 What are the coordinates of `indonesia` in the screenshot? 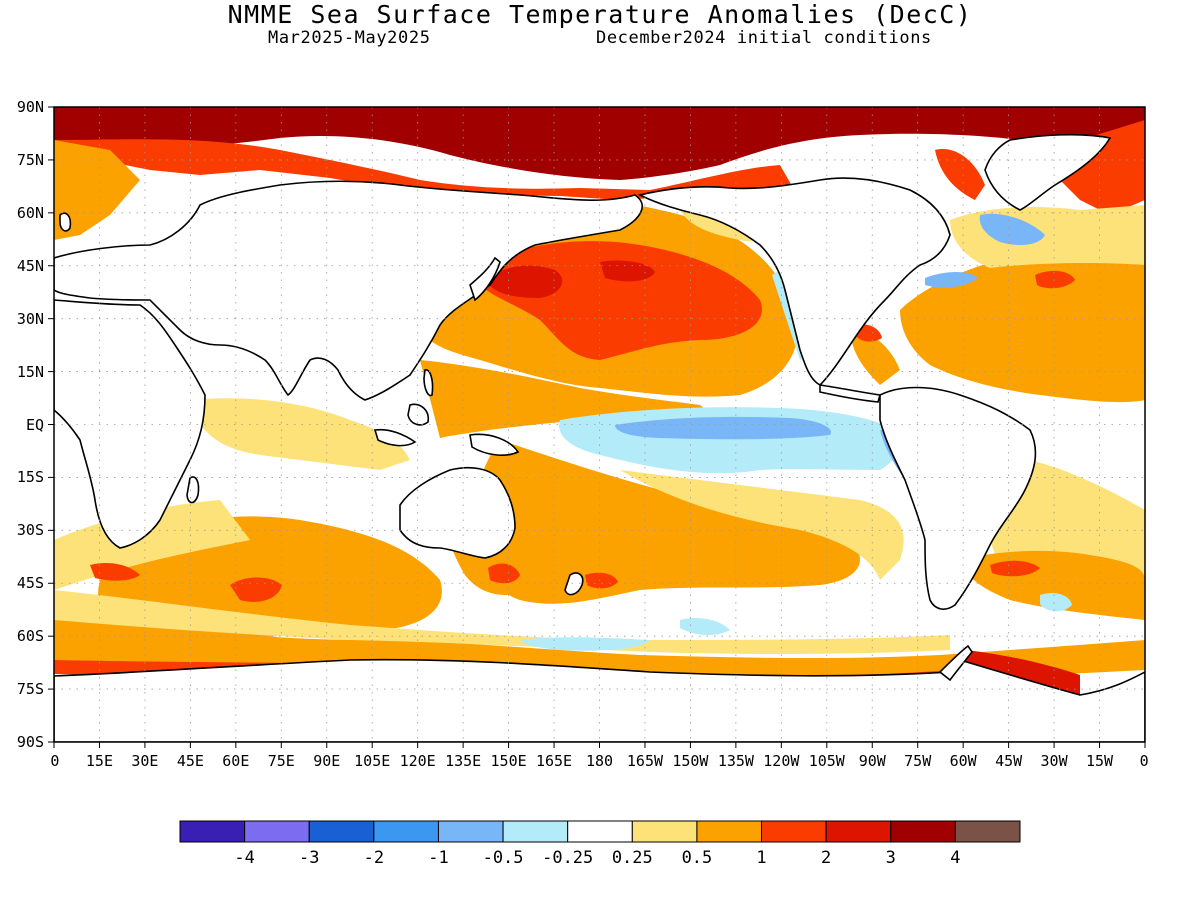 It's located at (395, 437).